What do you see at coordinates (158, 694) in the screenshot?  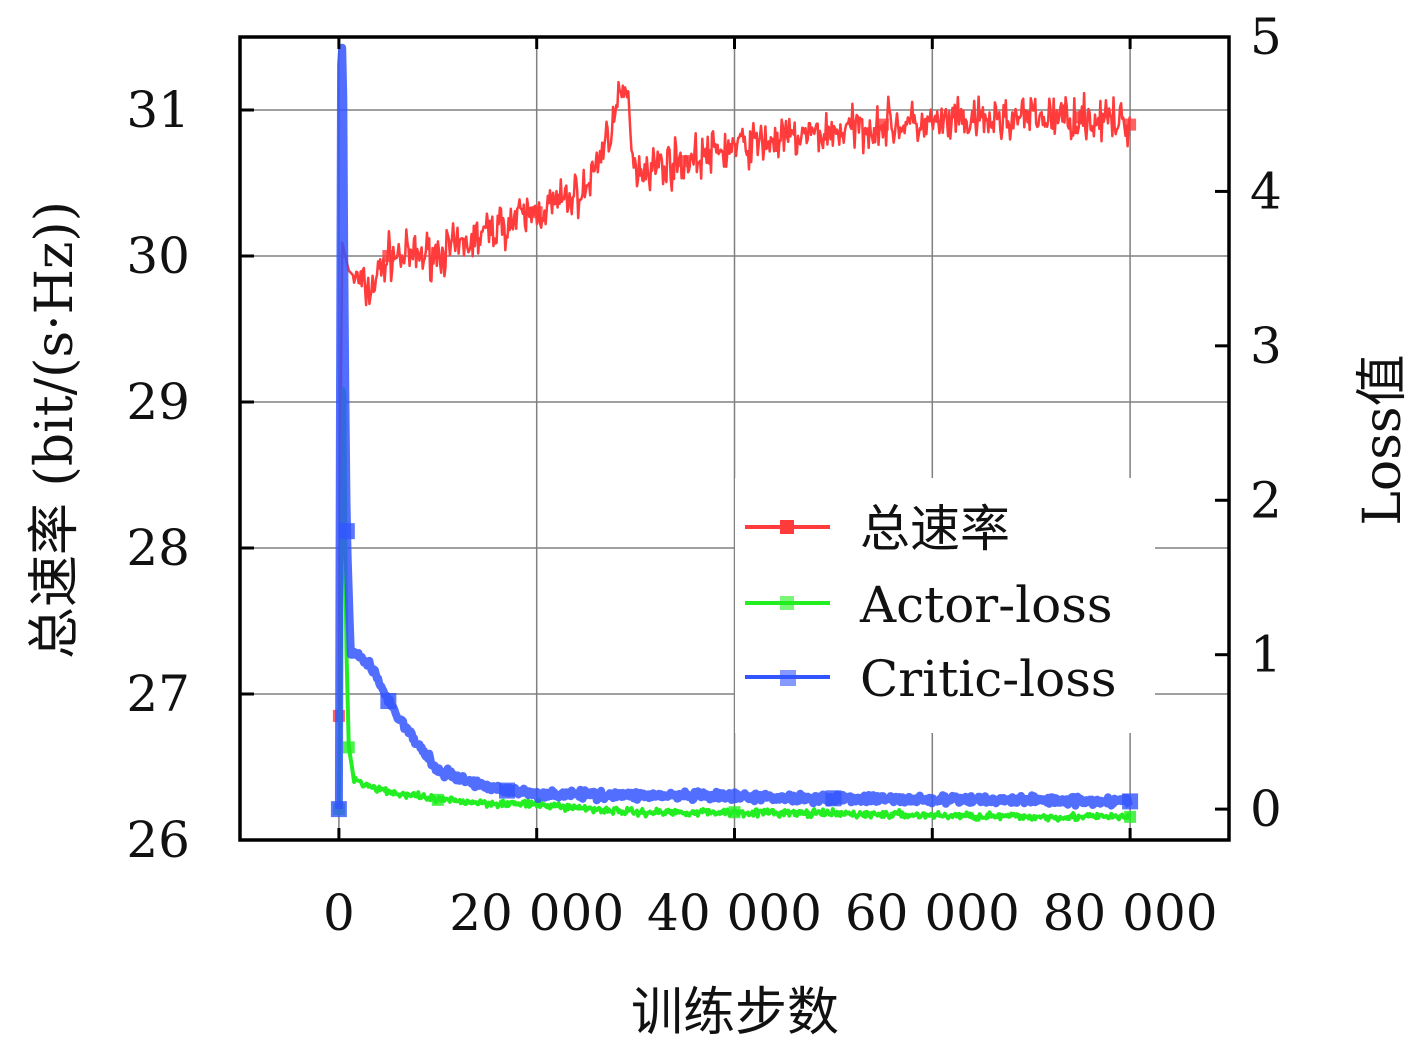 I see `y-left-tick-label-1: 27` at bounding box center [158, 694].